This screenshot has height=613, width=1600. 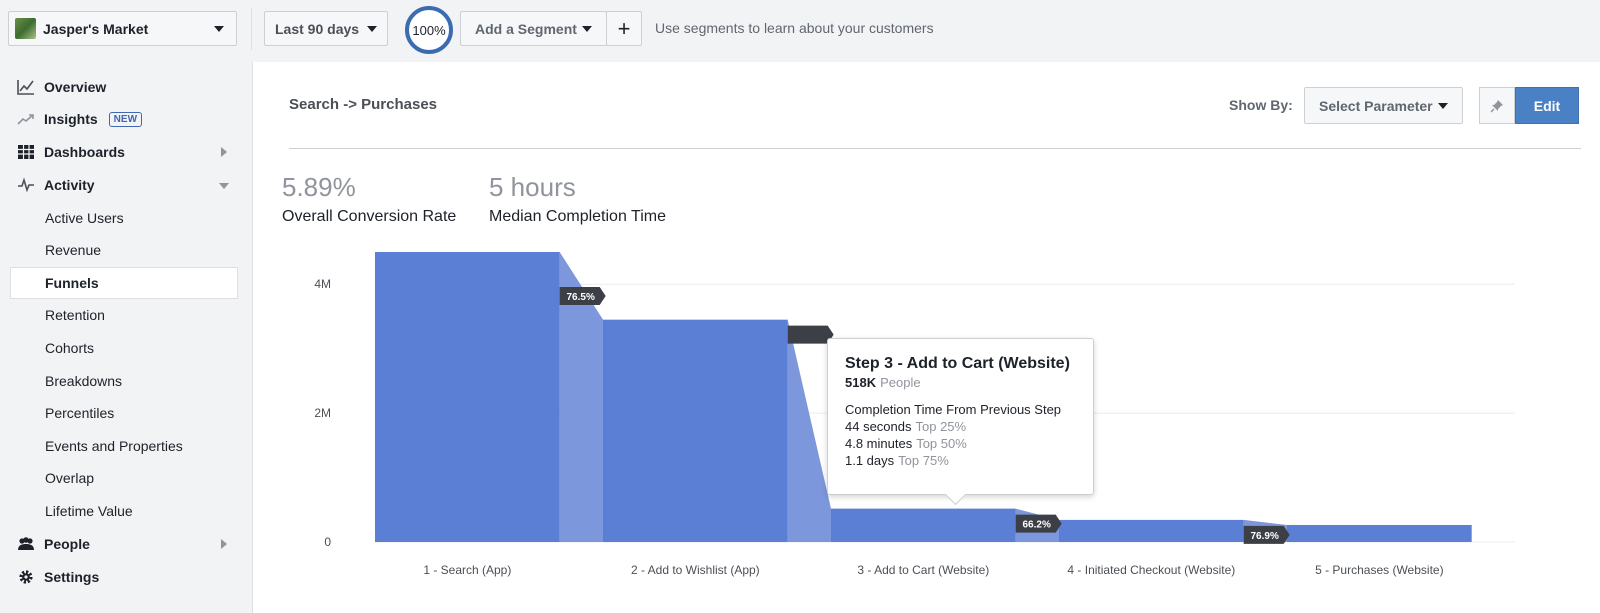 What do you see at coordinates (126, 348) in the screenshot?
I see `sidebar-item-cohorts: Cohorts` at bounding box center [126, 348].